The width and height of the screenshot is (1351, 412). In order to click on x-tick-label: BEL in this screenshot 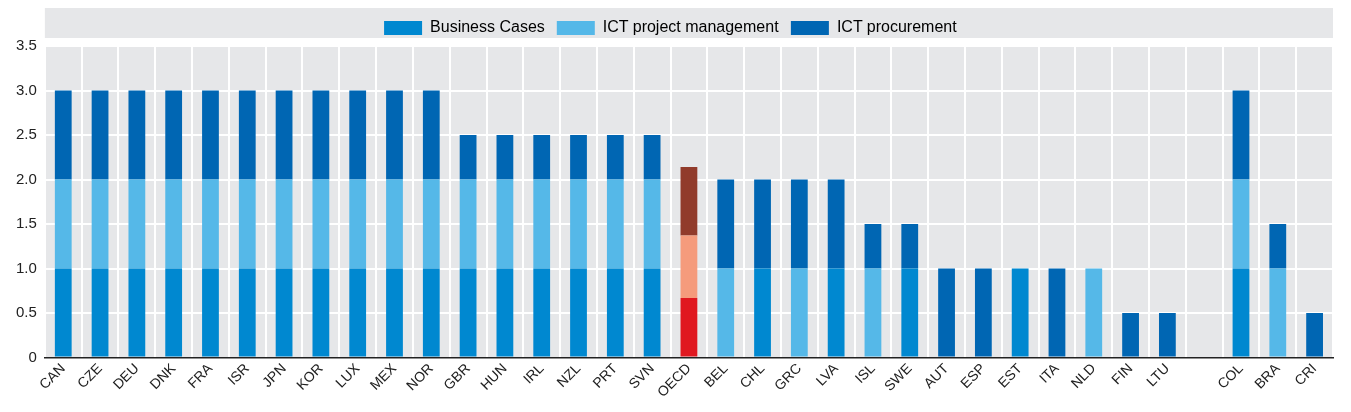, I will do `click(715, 375)`.